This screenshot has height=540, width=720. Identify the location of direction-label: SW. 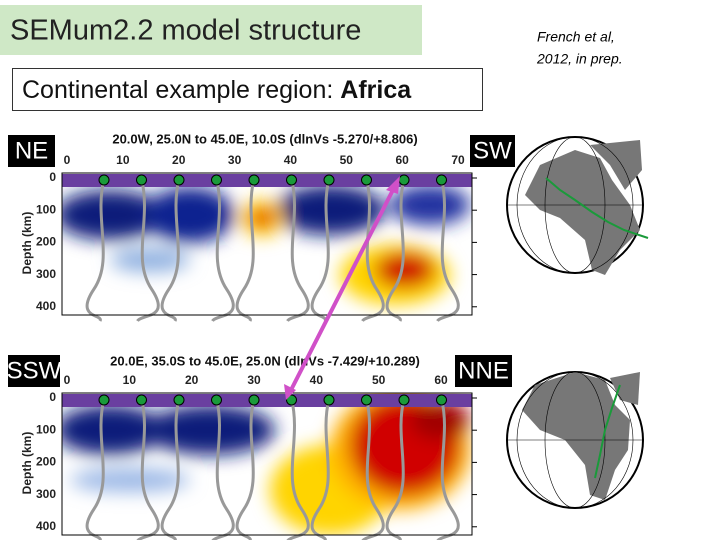
(492, 150).